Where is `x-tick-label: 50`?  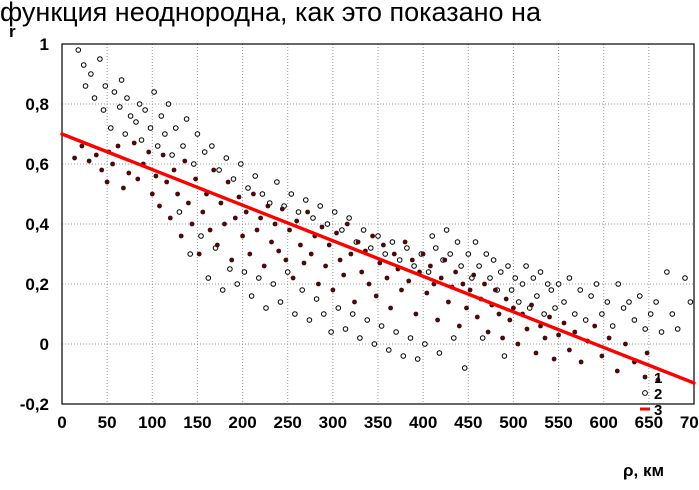
x-tick-label: 50 is located at coordinates (107, 422).